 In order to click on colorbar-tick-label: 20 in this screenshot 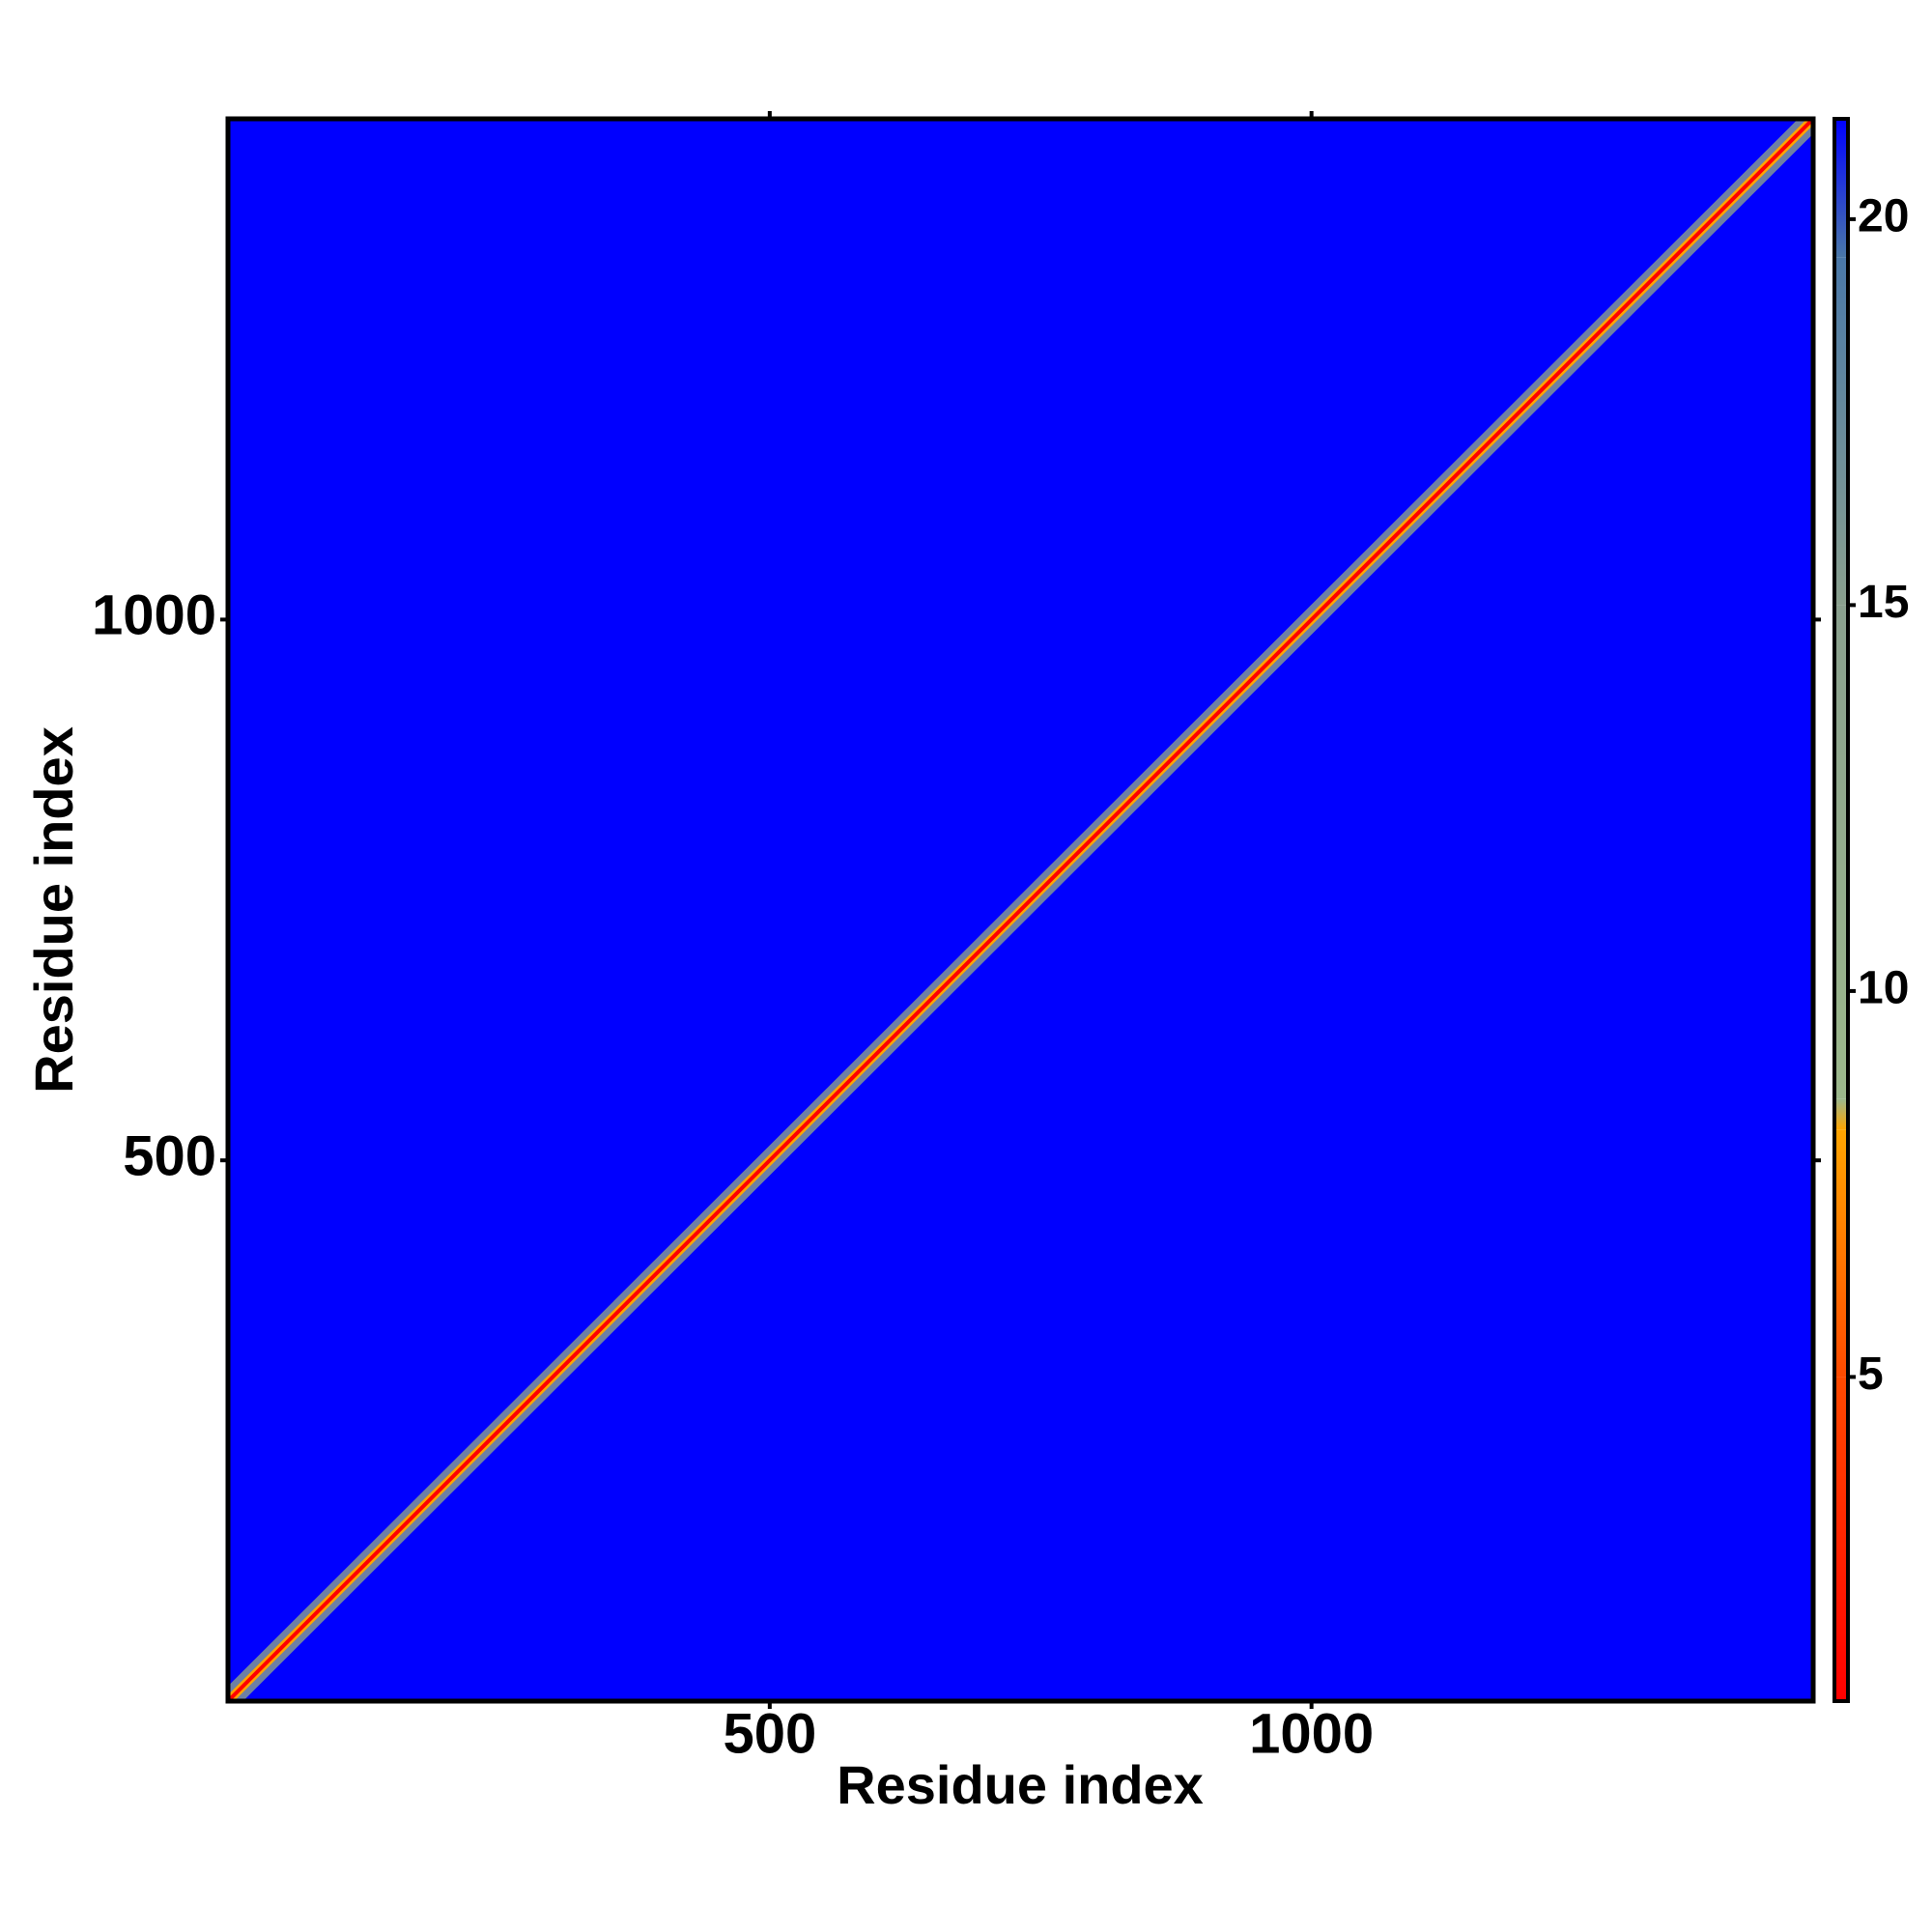, I will do `click(1883, 216)`.